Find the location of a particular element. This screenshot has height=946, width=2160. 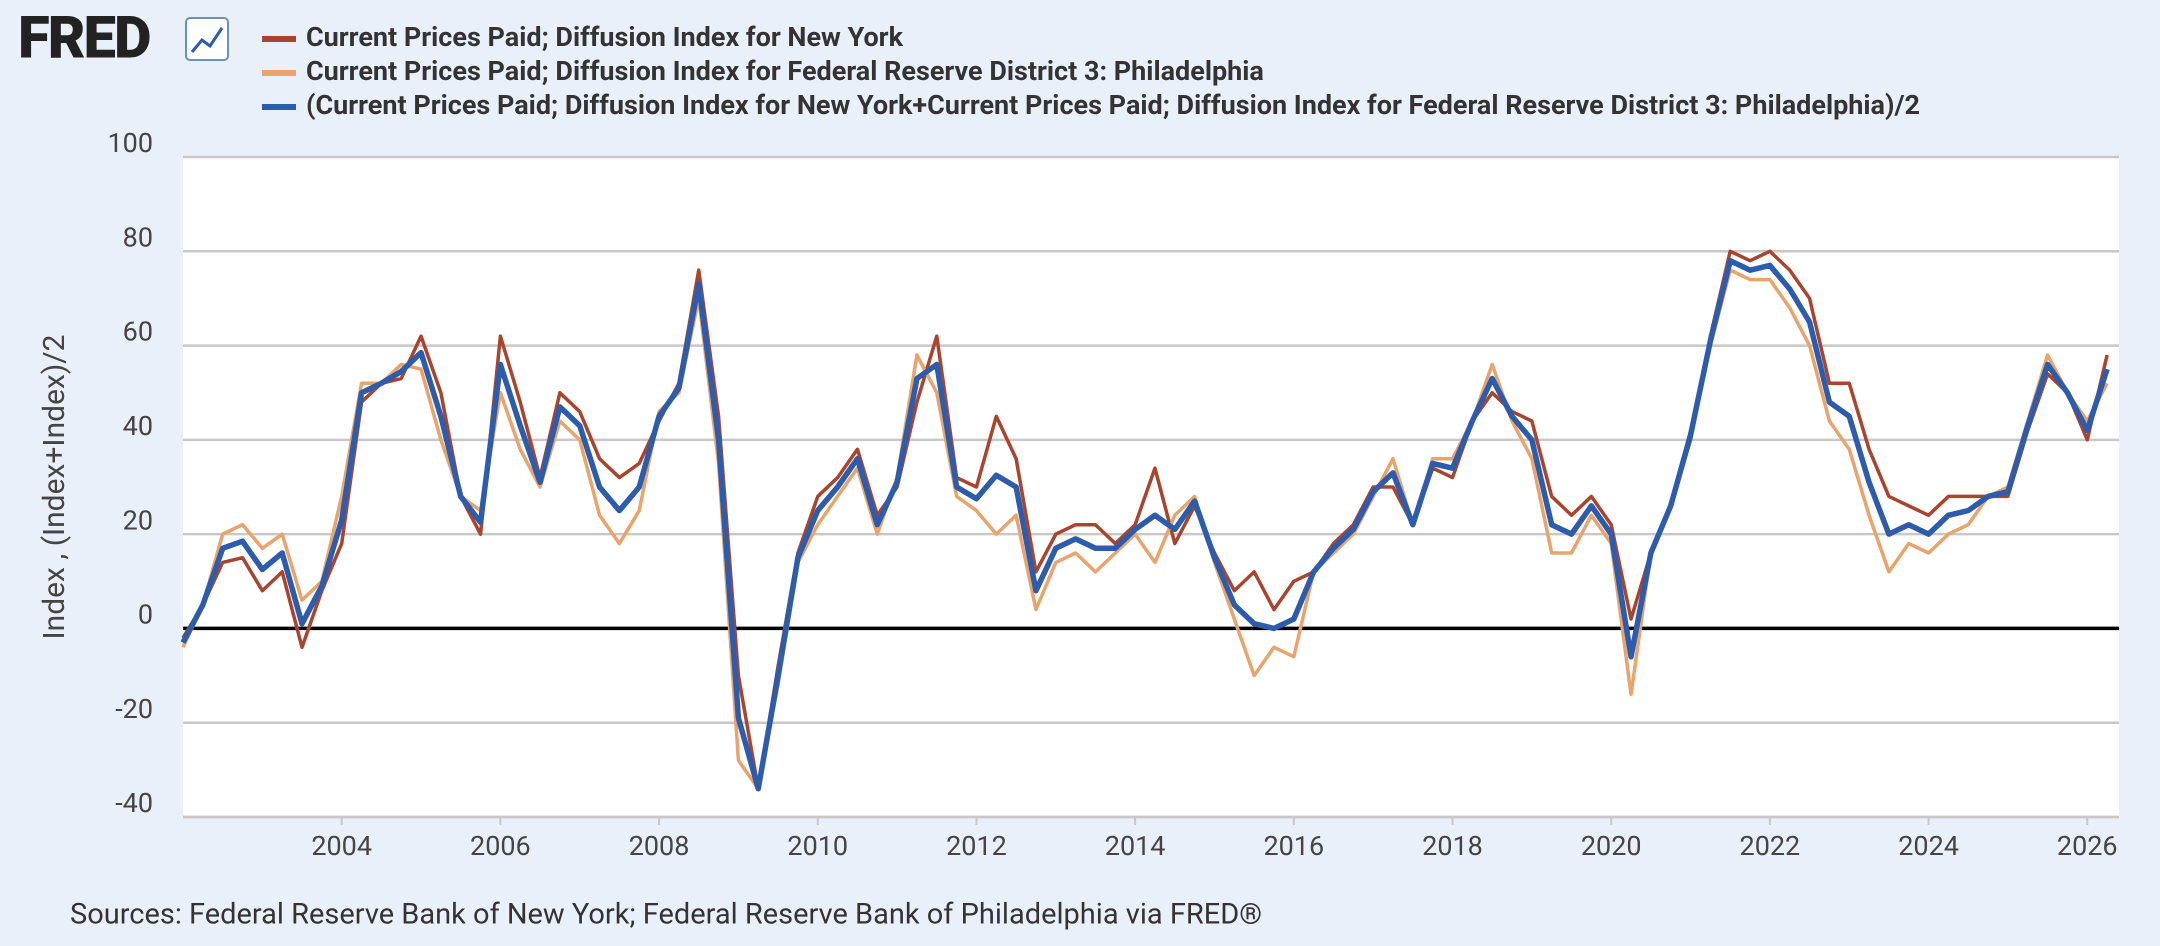

x-tick-label: 2024 is located at coordinates (1928, 846).